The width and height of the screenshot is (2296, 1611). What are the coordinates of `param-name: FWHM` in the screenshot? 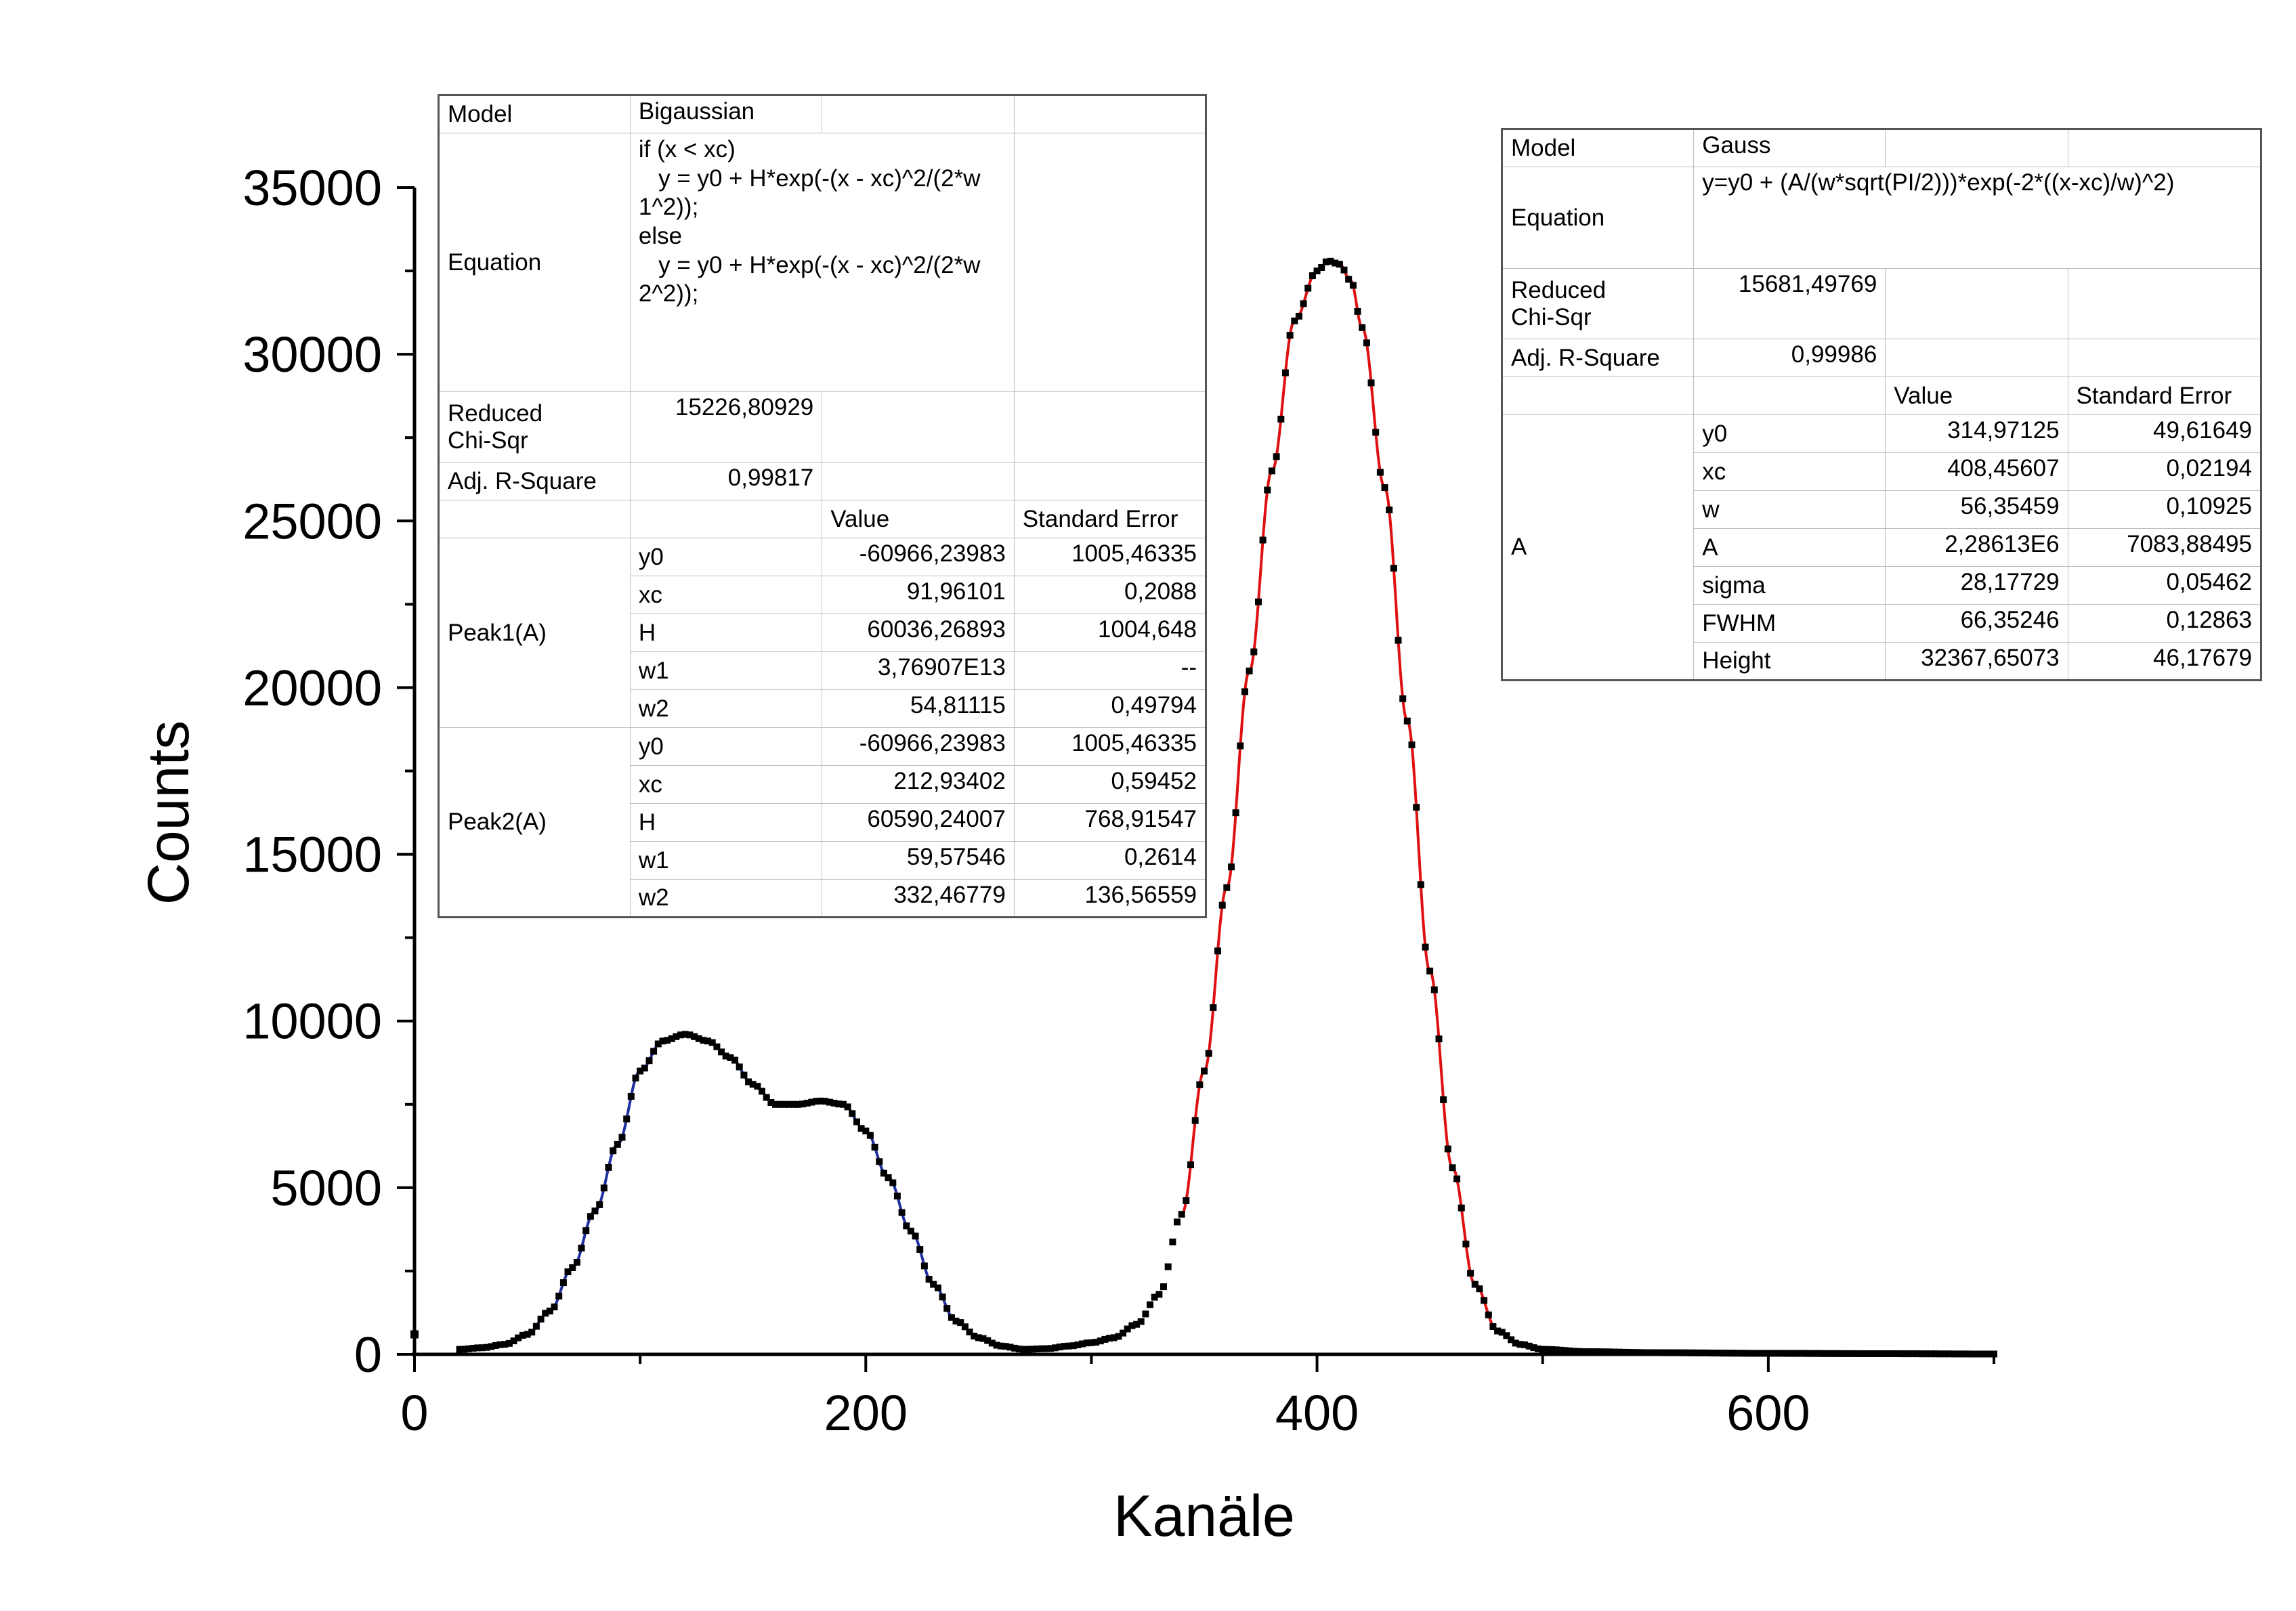 It's located at (1790, 623).